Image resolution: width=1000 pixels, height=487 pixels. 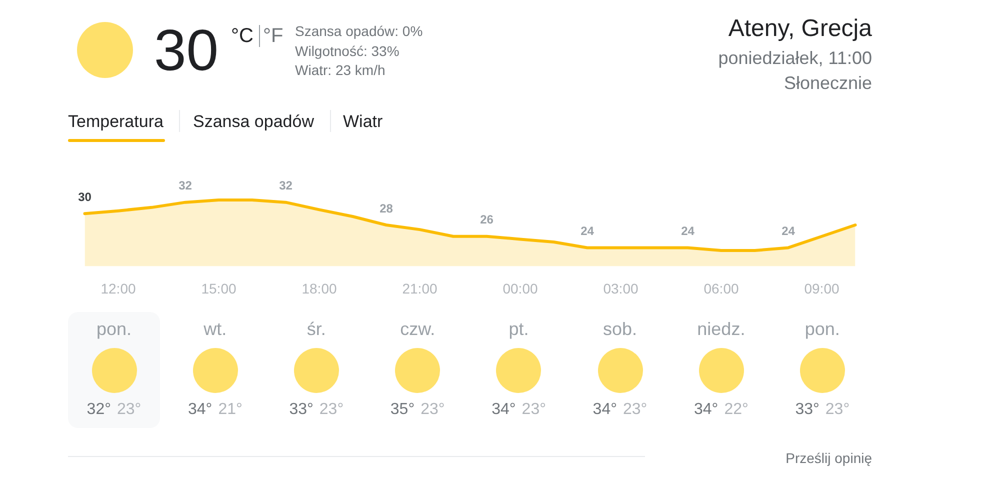 What do you see at coordinates (402, 409) in the screenshot?
I see `data-label: 35°` at bounding box center [402, 409].